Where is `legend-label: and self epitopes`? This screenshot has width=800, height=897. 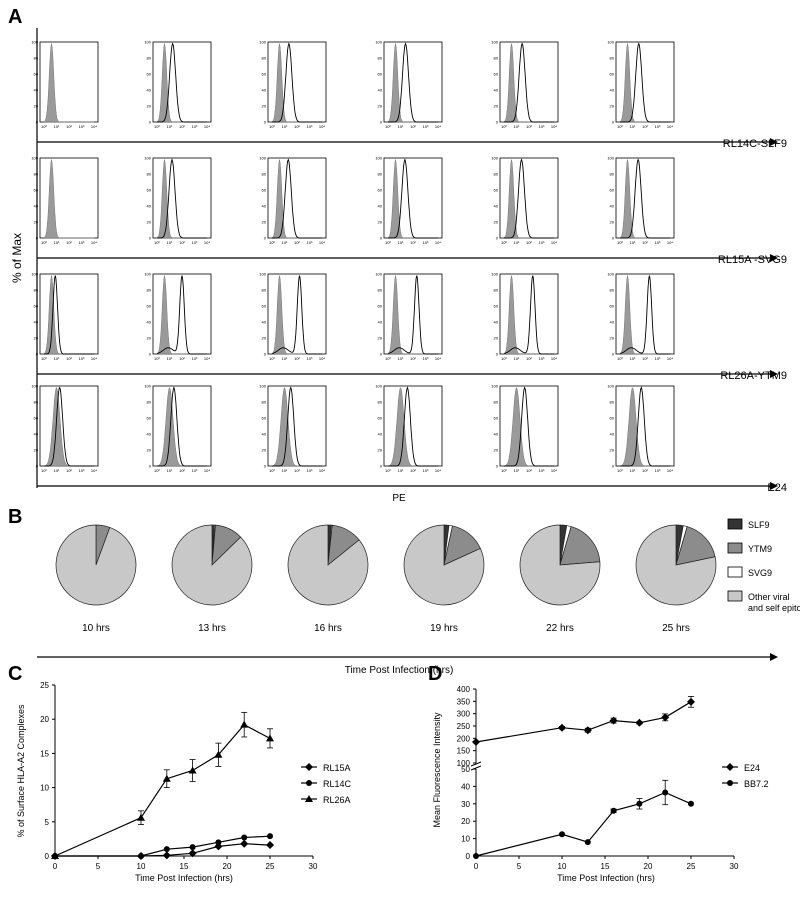
legend-label: and self epitopes is located at coordinates (774, 608).